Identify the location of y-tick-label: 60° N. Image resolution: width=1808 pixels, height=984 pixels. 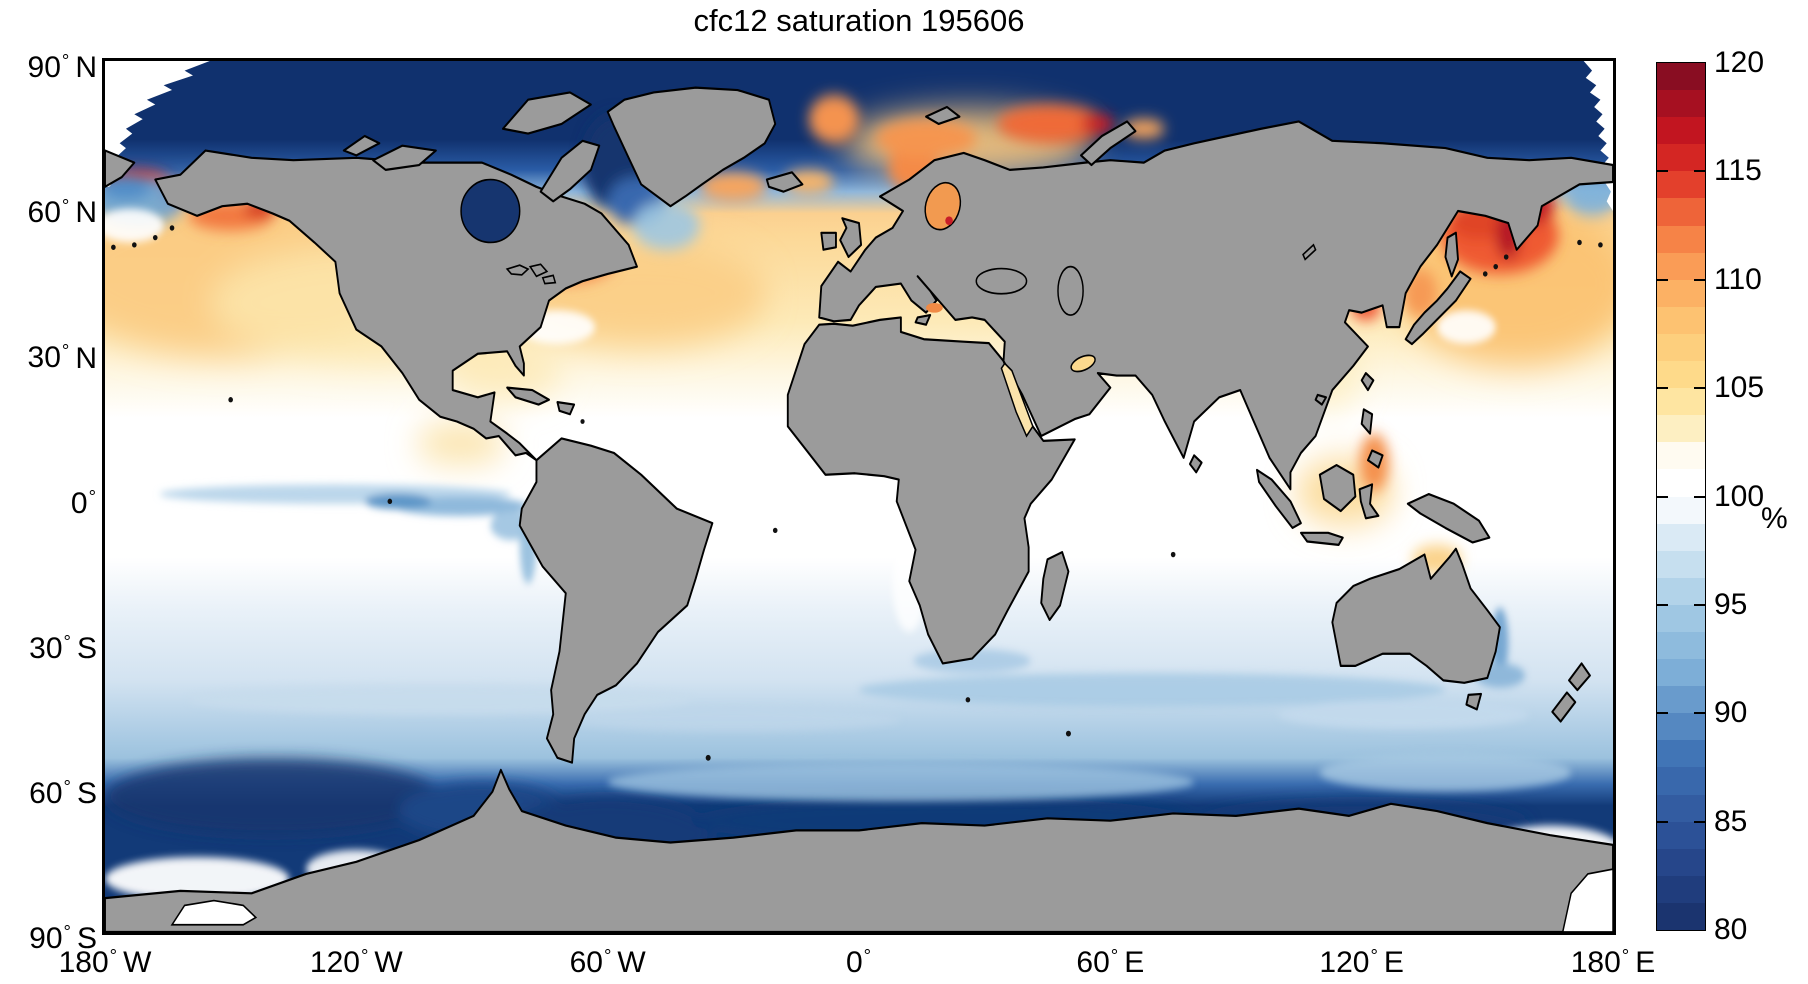
(62, 212).